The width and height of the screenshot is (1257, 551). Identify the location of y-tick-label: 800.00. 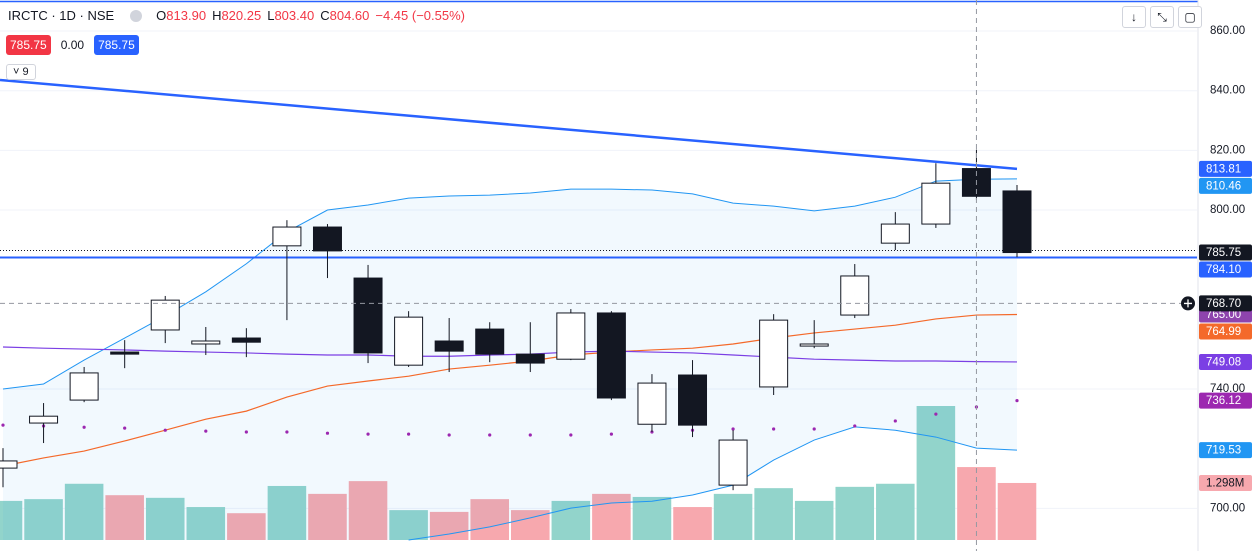
(1227, 210).